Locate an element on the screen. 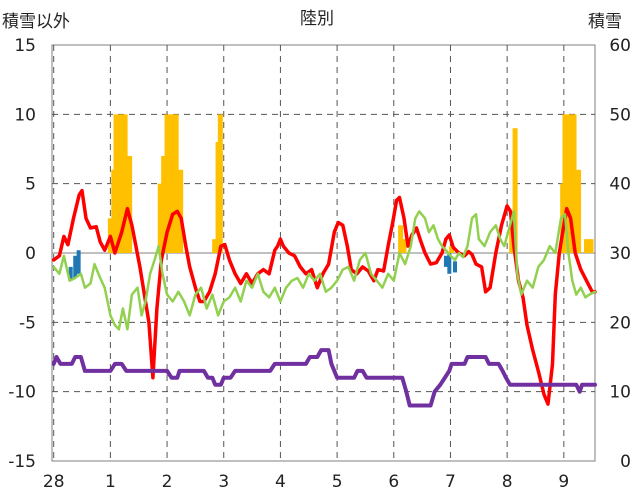  right-tick-label: 40 is located at coordinates (620, 185).